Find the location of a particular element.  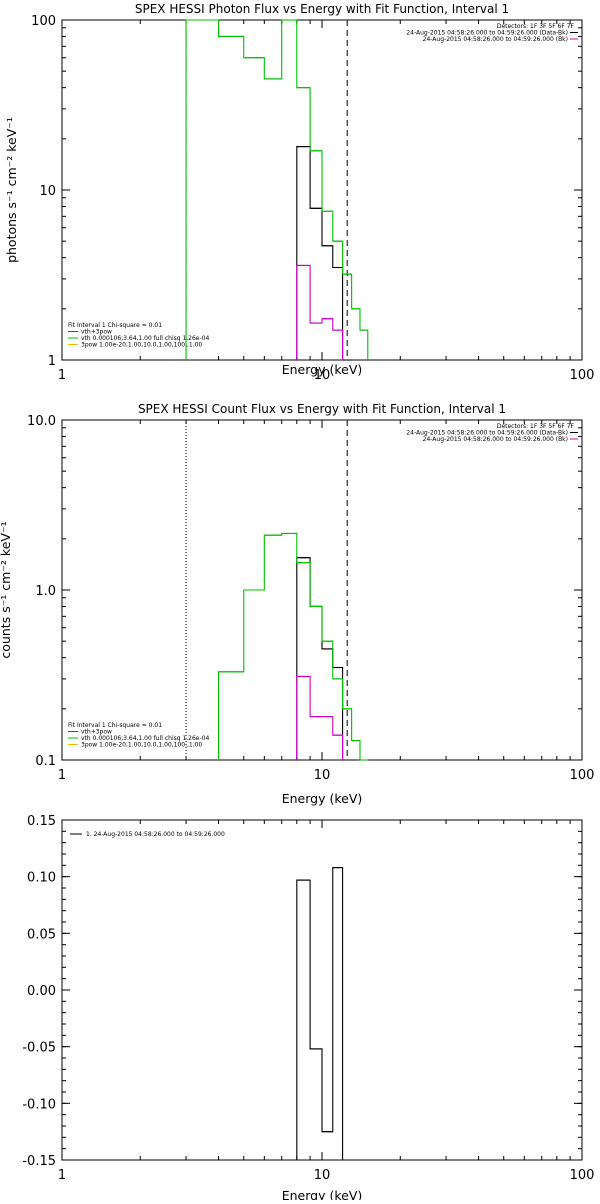

y-axis-label: photons s⁻¹ cm⁻² keV⁻¹ is located at coordinates (11, 190).